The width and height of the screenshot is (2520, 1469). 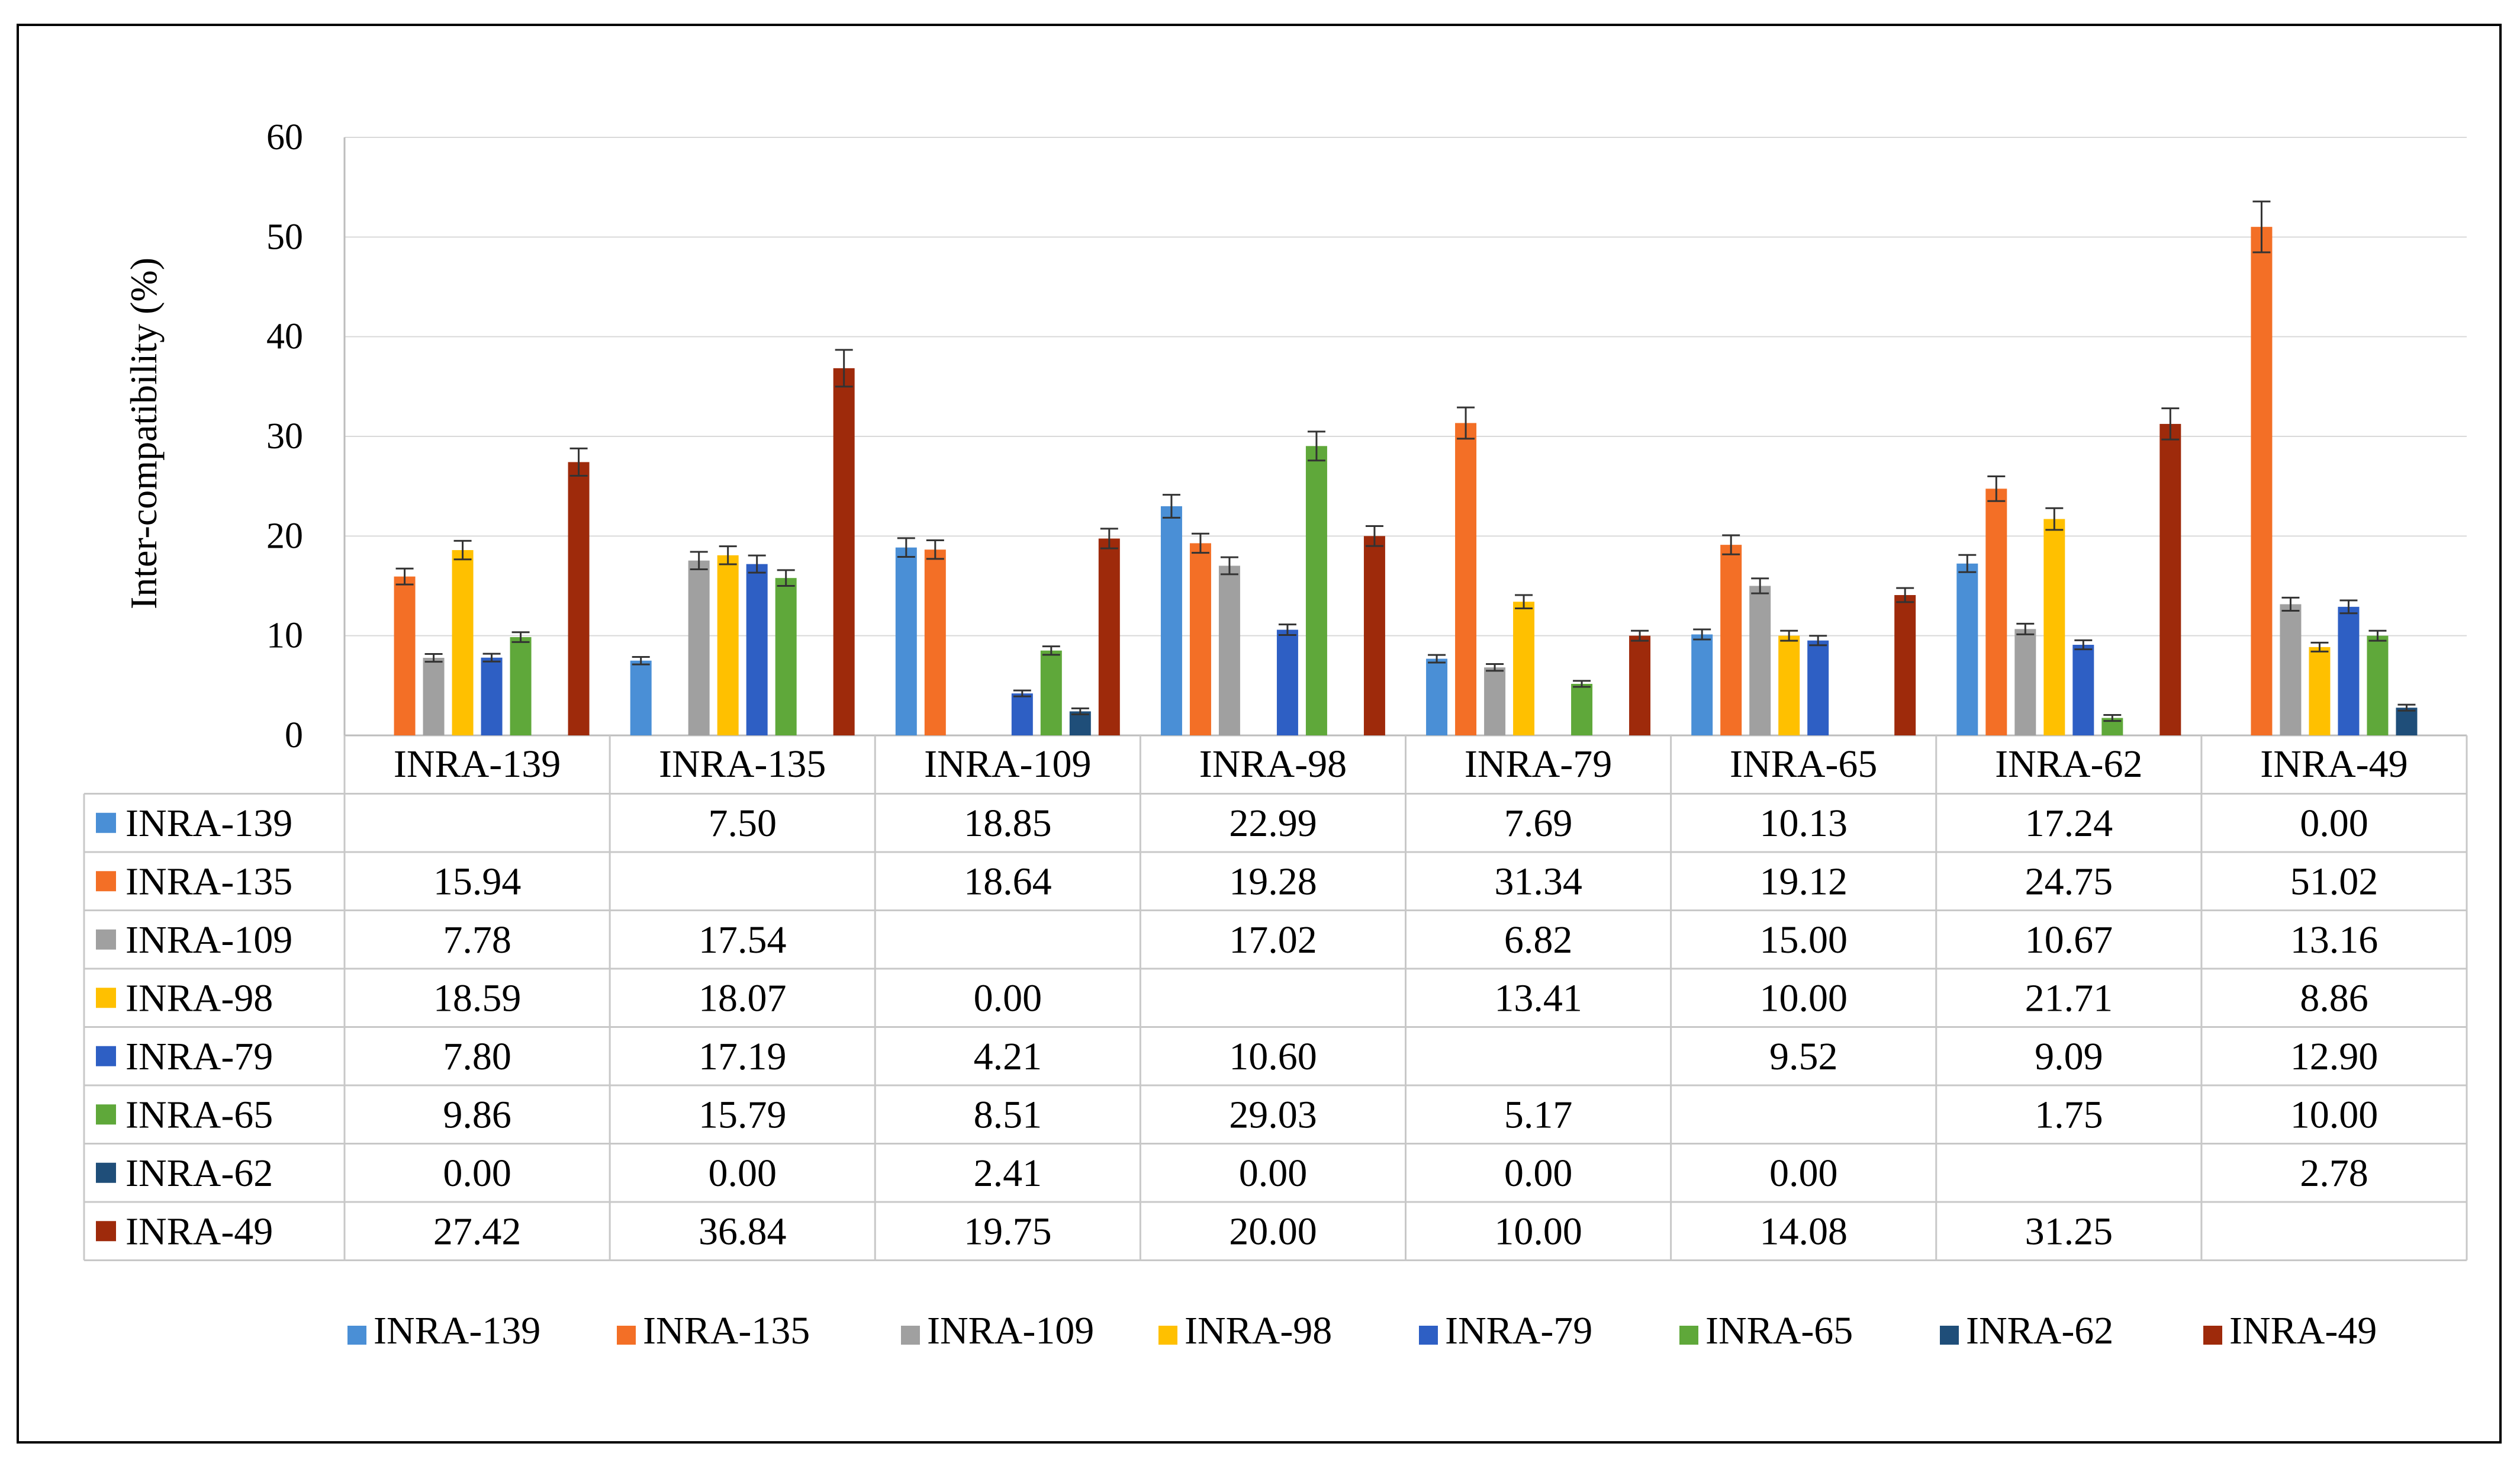 What do you see at coordinates (1779, 1330) in the screenshot?
I see `legend-label-inra-65: INRA-65` at bounding box center [1779, 1330].